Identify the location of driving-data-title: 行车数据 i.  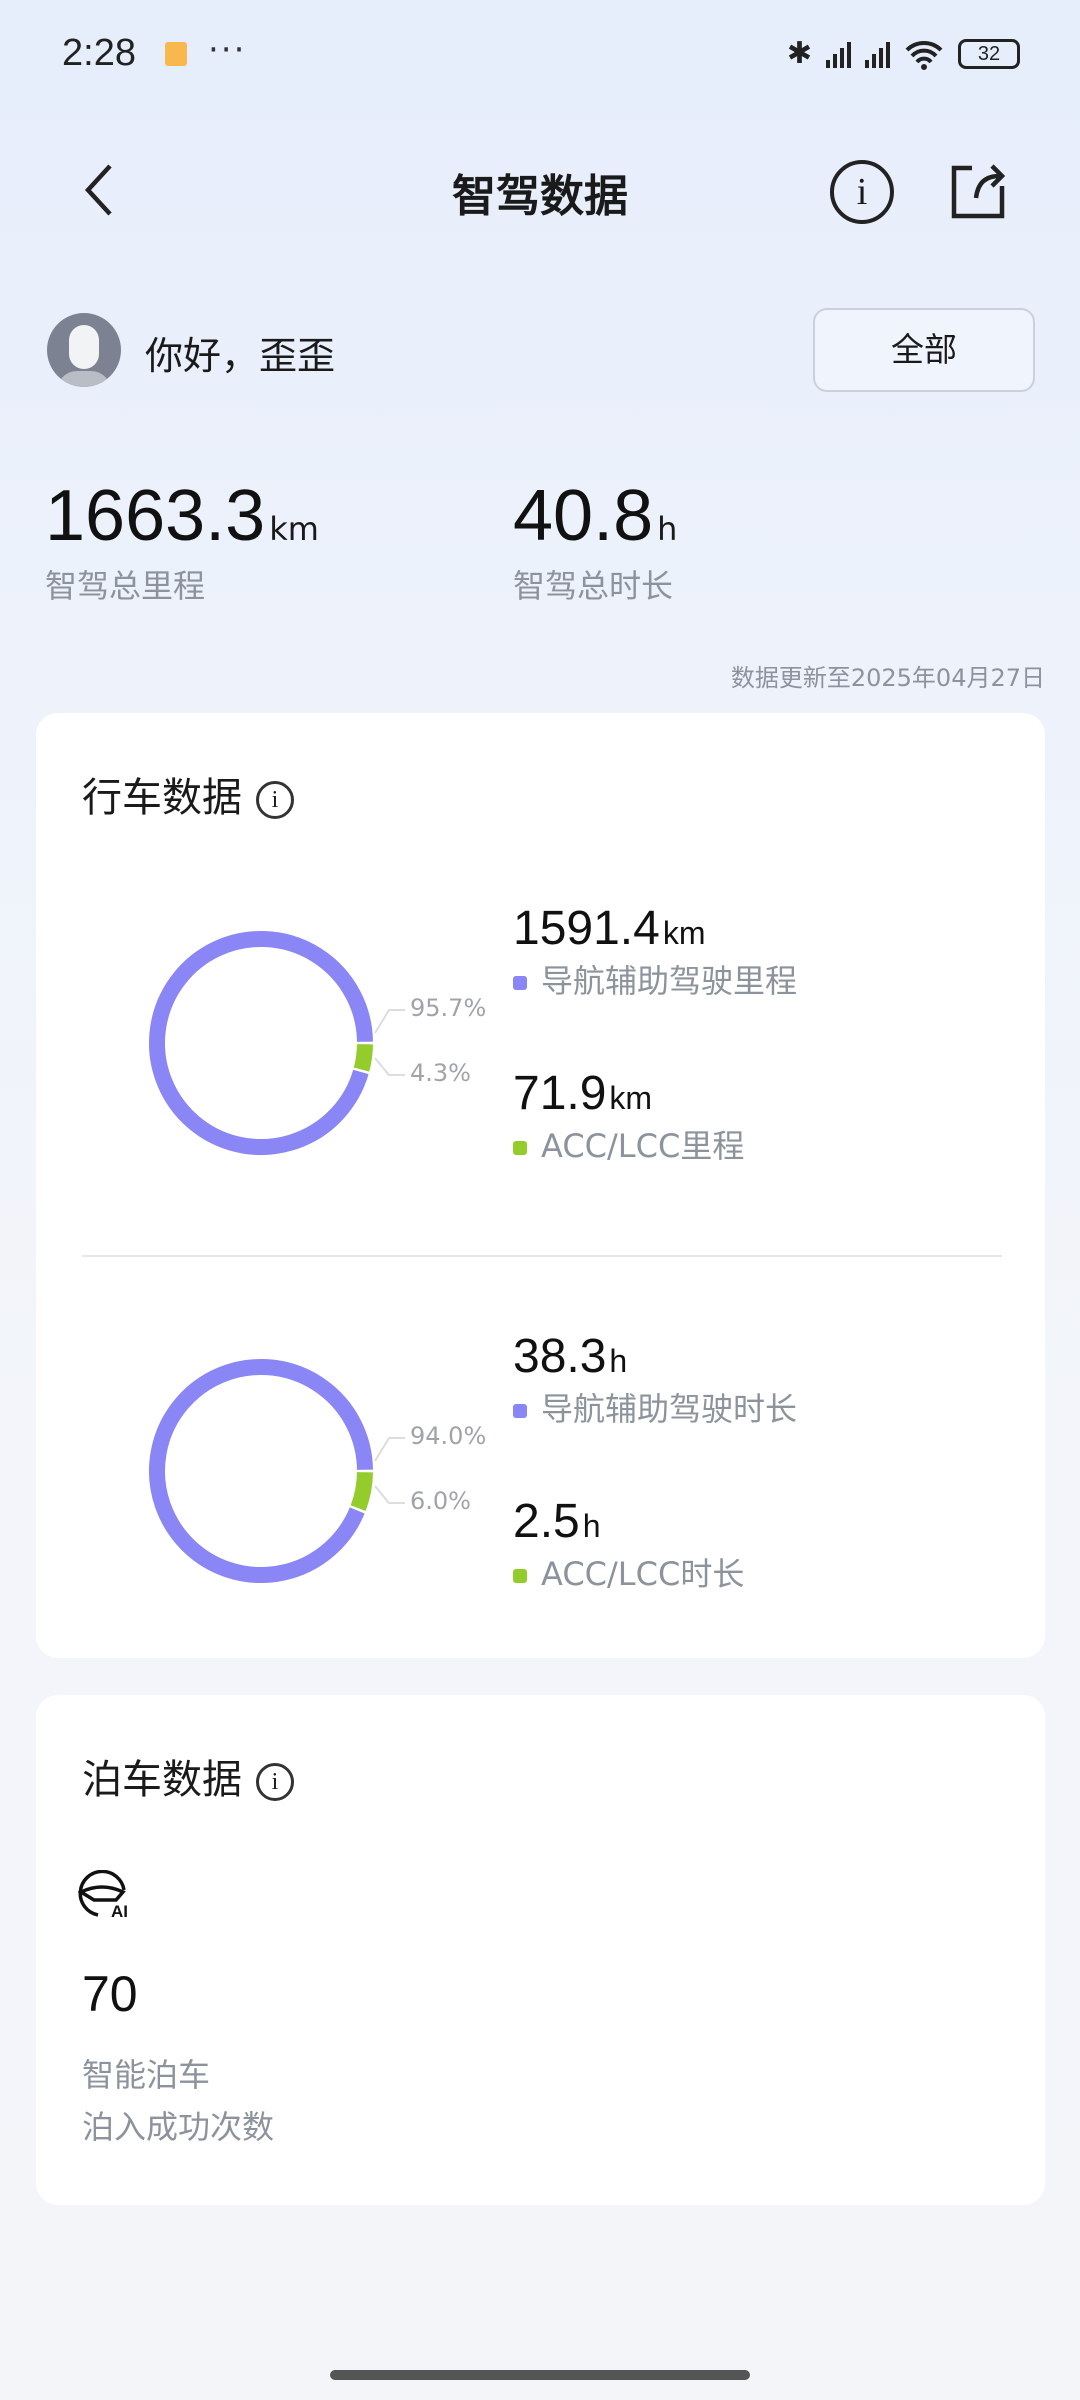
(188, 794).